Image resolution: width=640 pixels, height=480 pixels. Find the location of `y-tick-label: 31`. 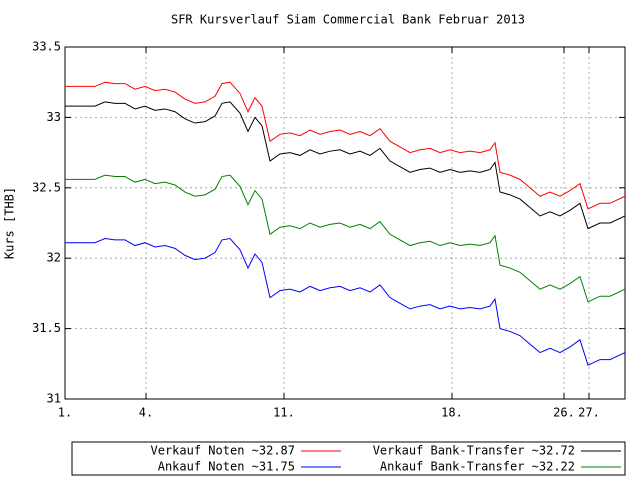

y-tick-label: 31 is located at coordinates (54, 399).